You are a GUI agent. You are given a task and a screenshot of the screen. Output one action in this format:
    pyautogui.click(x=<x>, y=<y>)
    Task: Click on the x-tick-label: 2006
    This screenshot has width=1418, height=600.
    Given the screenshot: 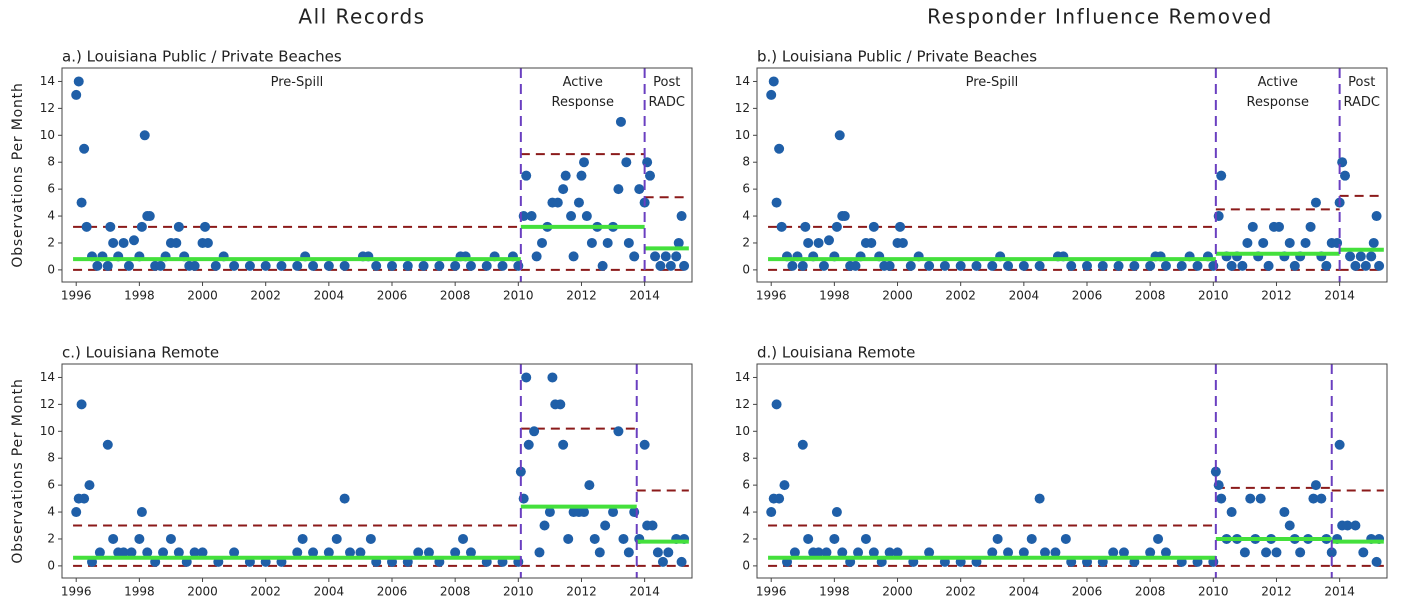 What is the action you would take?
    pyautogui.click(x=1087, y=592)
    